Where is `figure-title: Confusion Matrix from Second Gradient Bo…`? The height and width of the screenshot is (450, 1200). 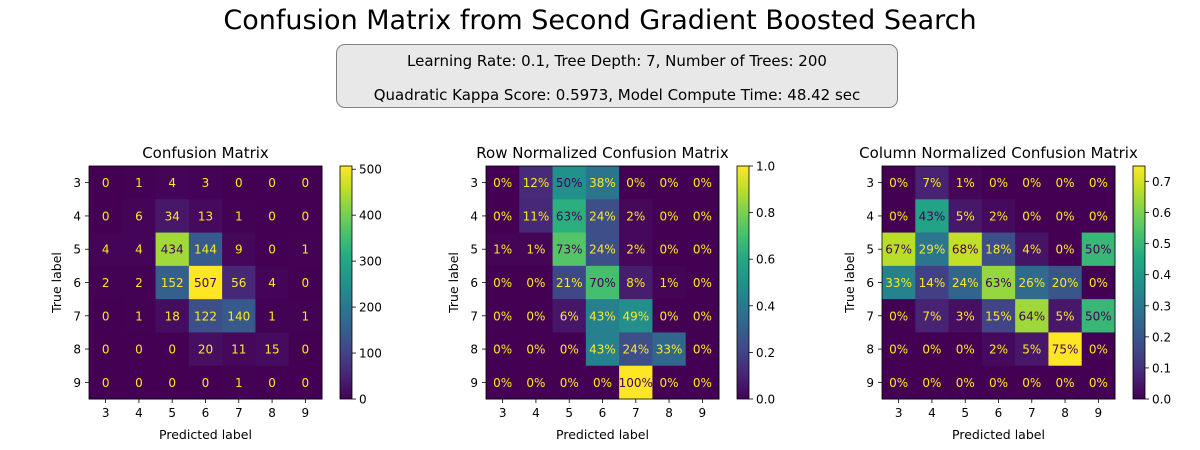
figure-title: Confusion Matrix from Second Gradient Bo… is located at coordinates (600, 20).